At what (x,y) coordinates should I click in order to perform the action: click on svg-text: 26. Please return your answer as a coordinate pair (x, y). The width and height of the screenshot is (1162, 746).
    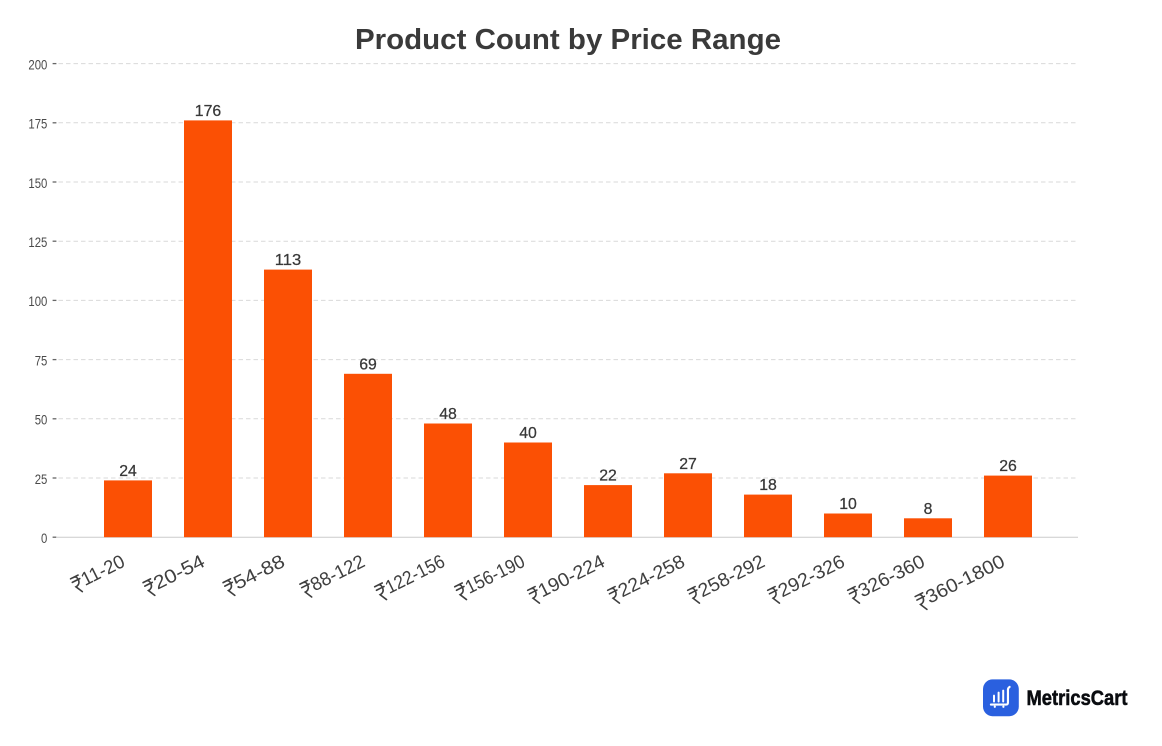
    Looking at the image, I should click on (1008, 466).